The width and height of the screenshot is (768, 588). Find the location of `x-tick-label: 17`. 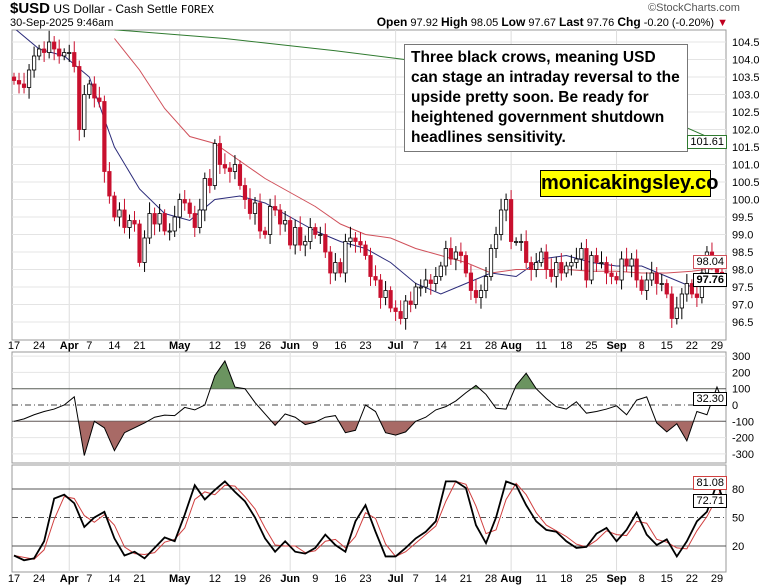

x-tick-label: 17 is located at coordinates (14, 346).